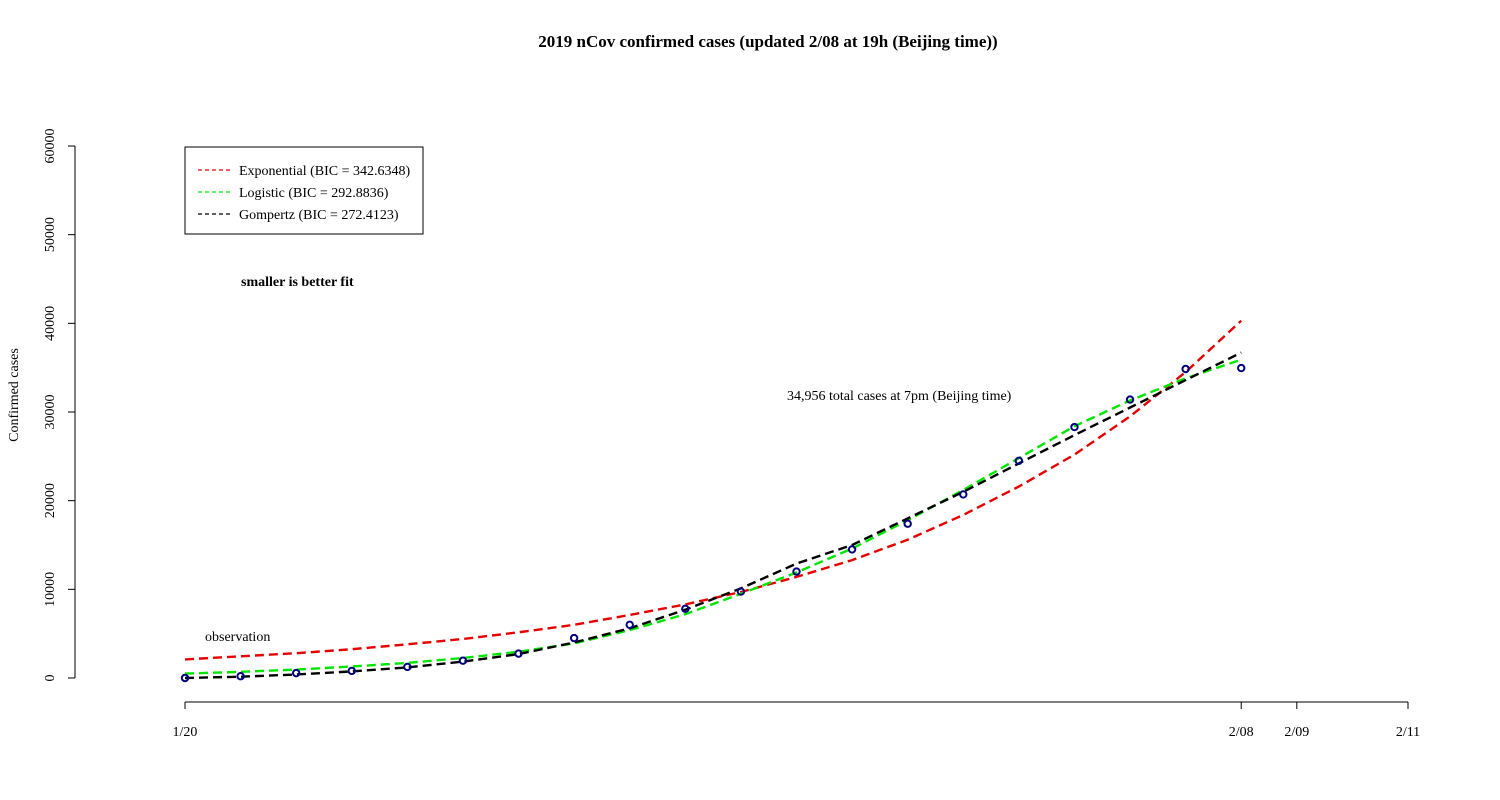 Image resolution: width=1500 pixels, height=800 pixels. I want to click on legend-label-logistic: Logistic (BIC = 292.8836), so click(314, 193).